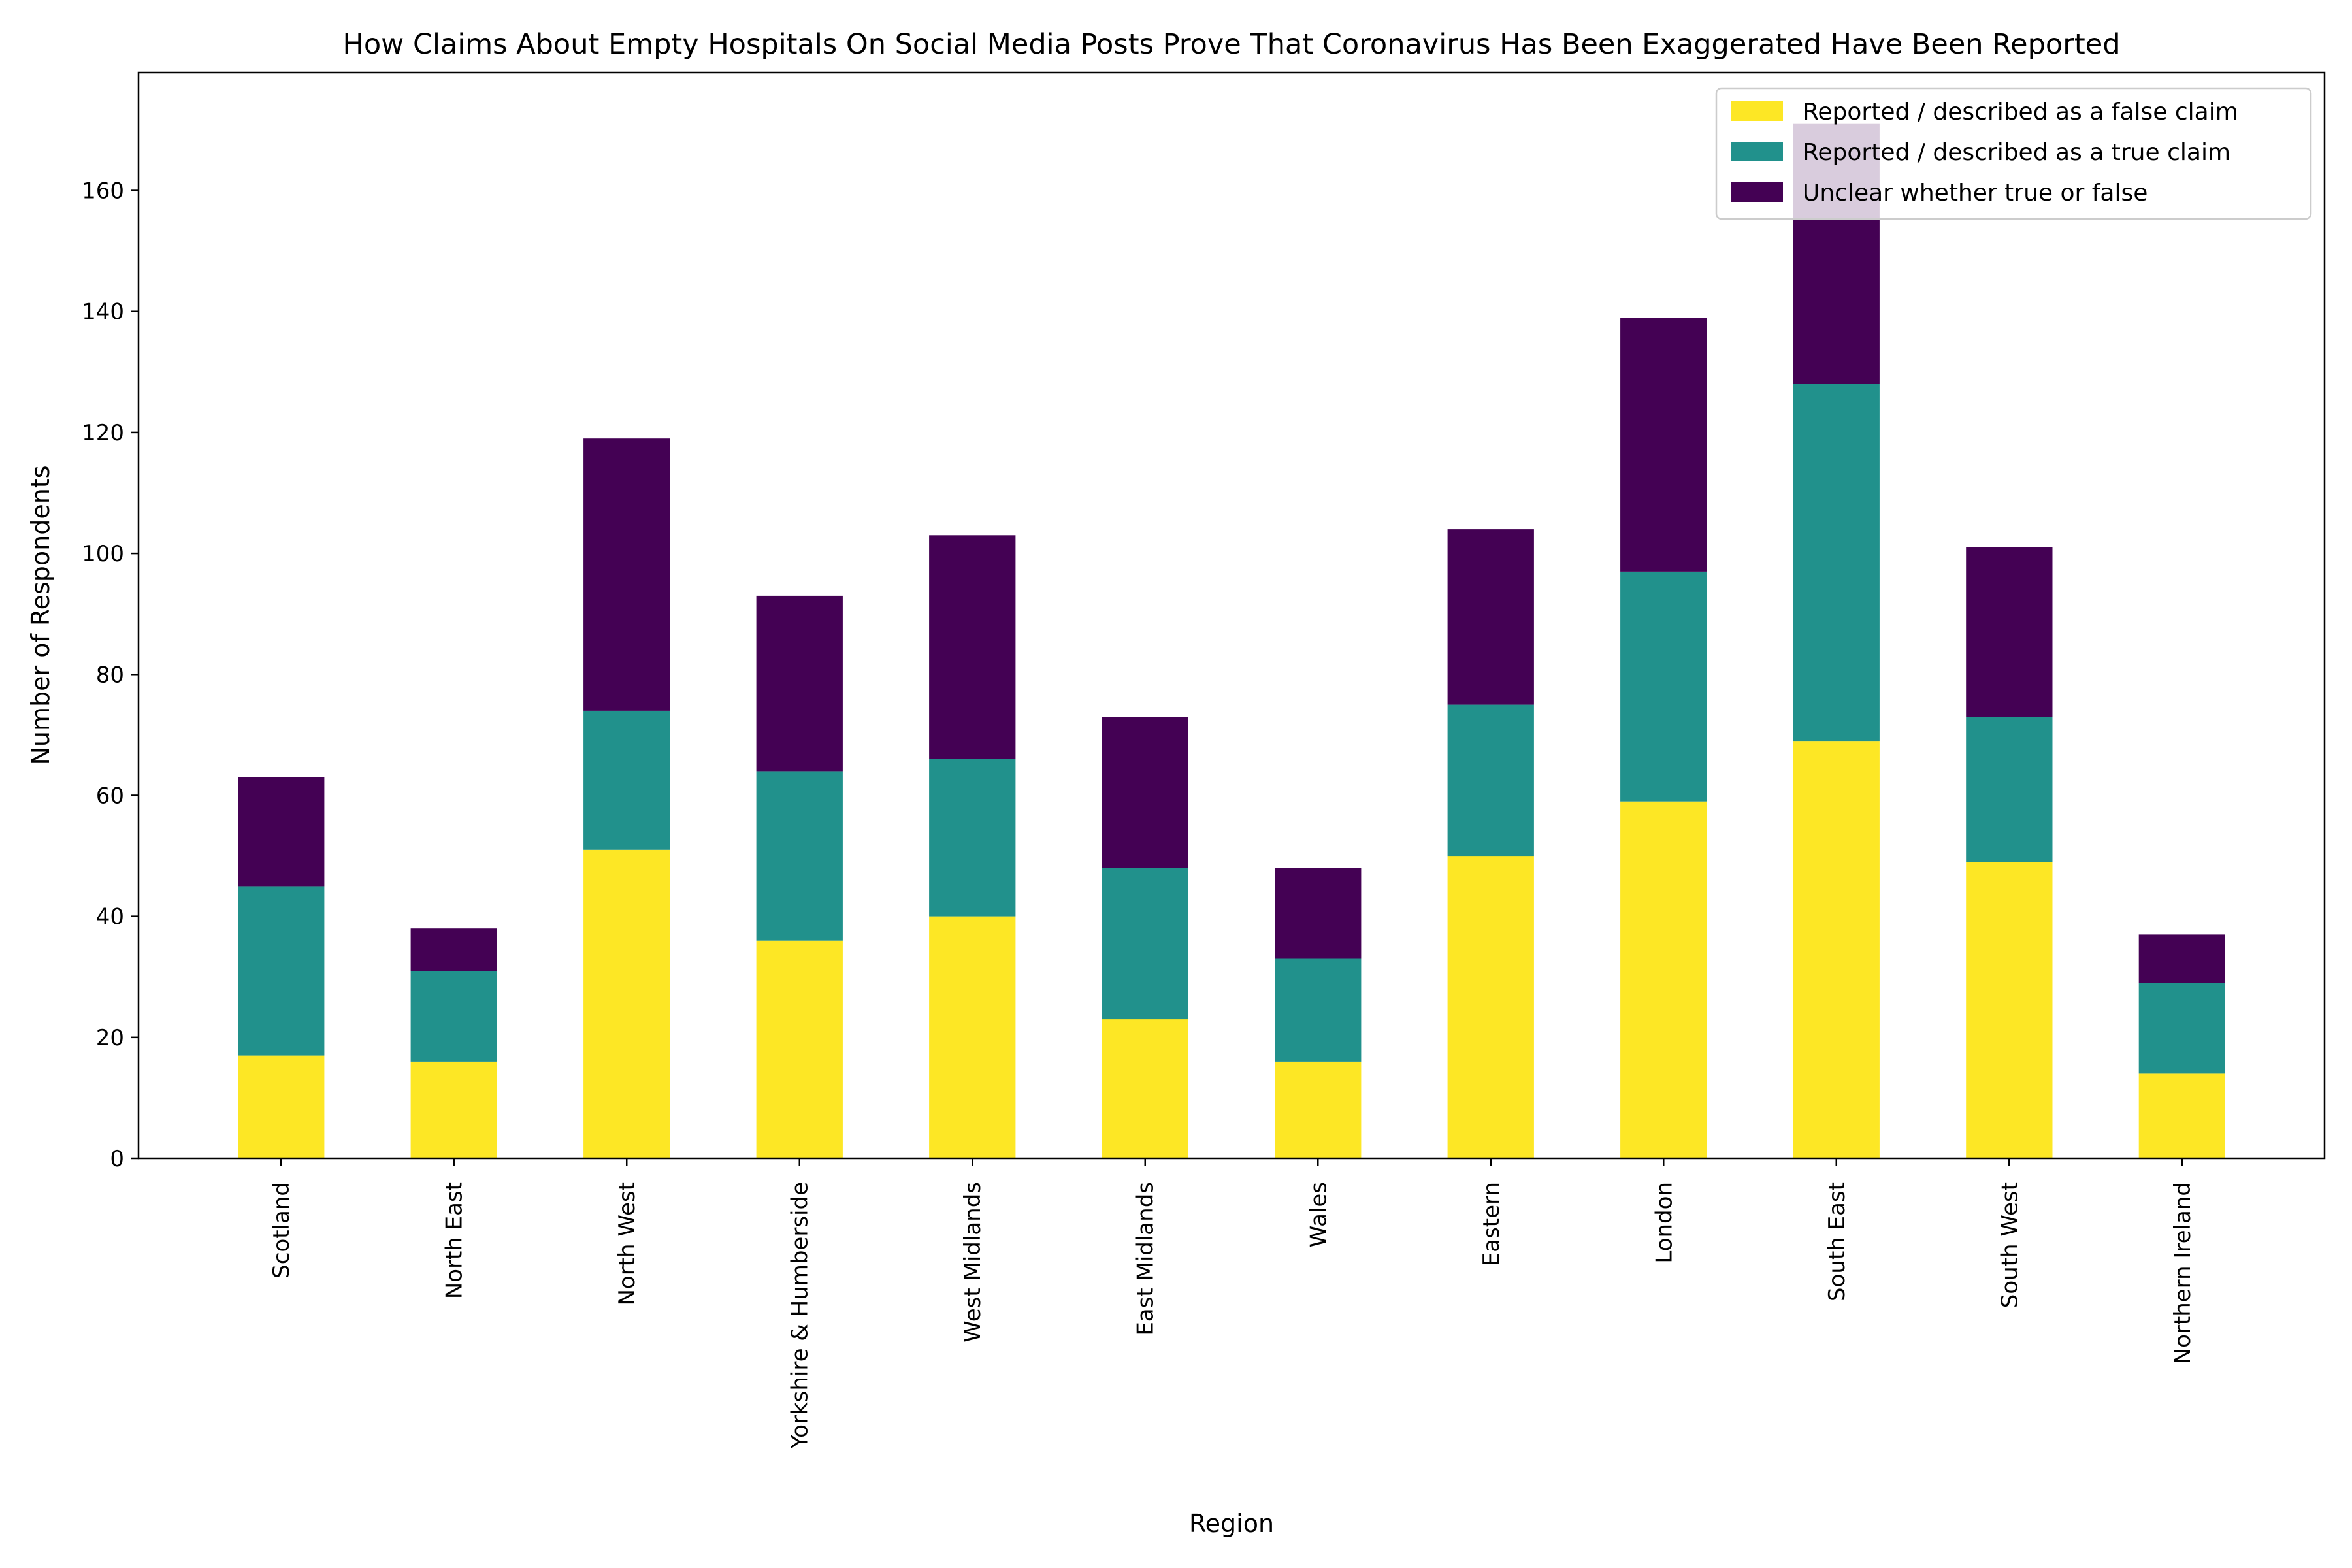 The height and width of the screenshot is (1568, 2352). What do you see at coordinates (2020, 112) in the screenshot?
I see `legend-label: Reported / described as a false claim` at bounding box center [2020, 112].